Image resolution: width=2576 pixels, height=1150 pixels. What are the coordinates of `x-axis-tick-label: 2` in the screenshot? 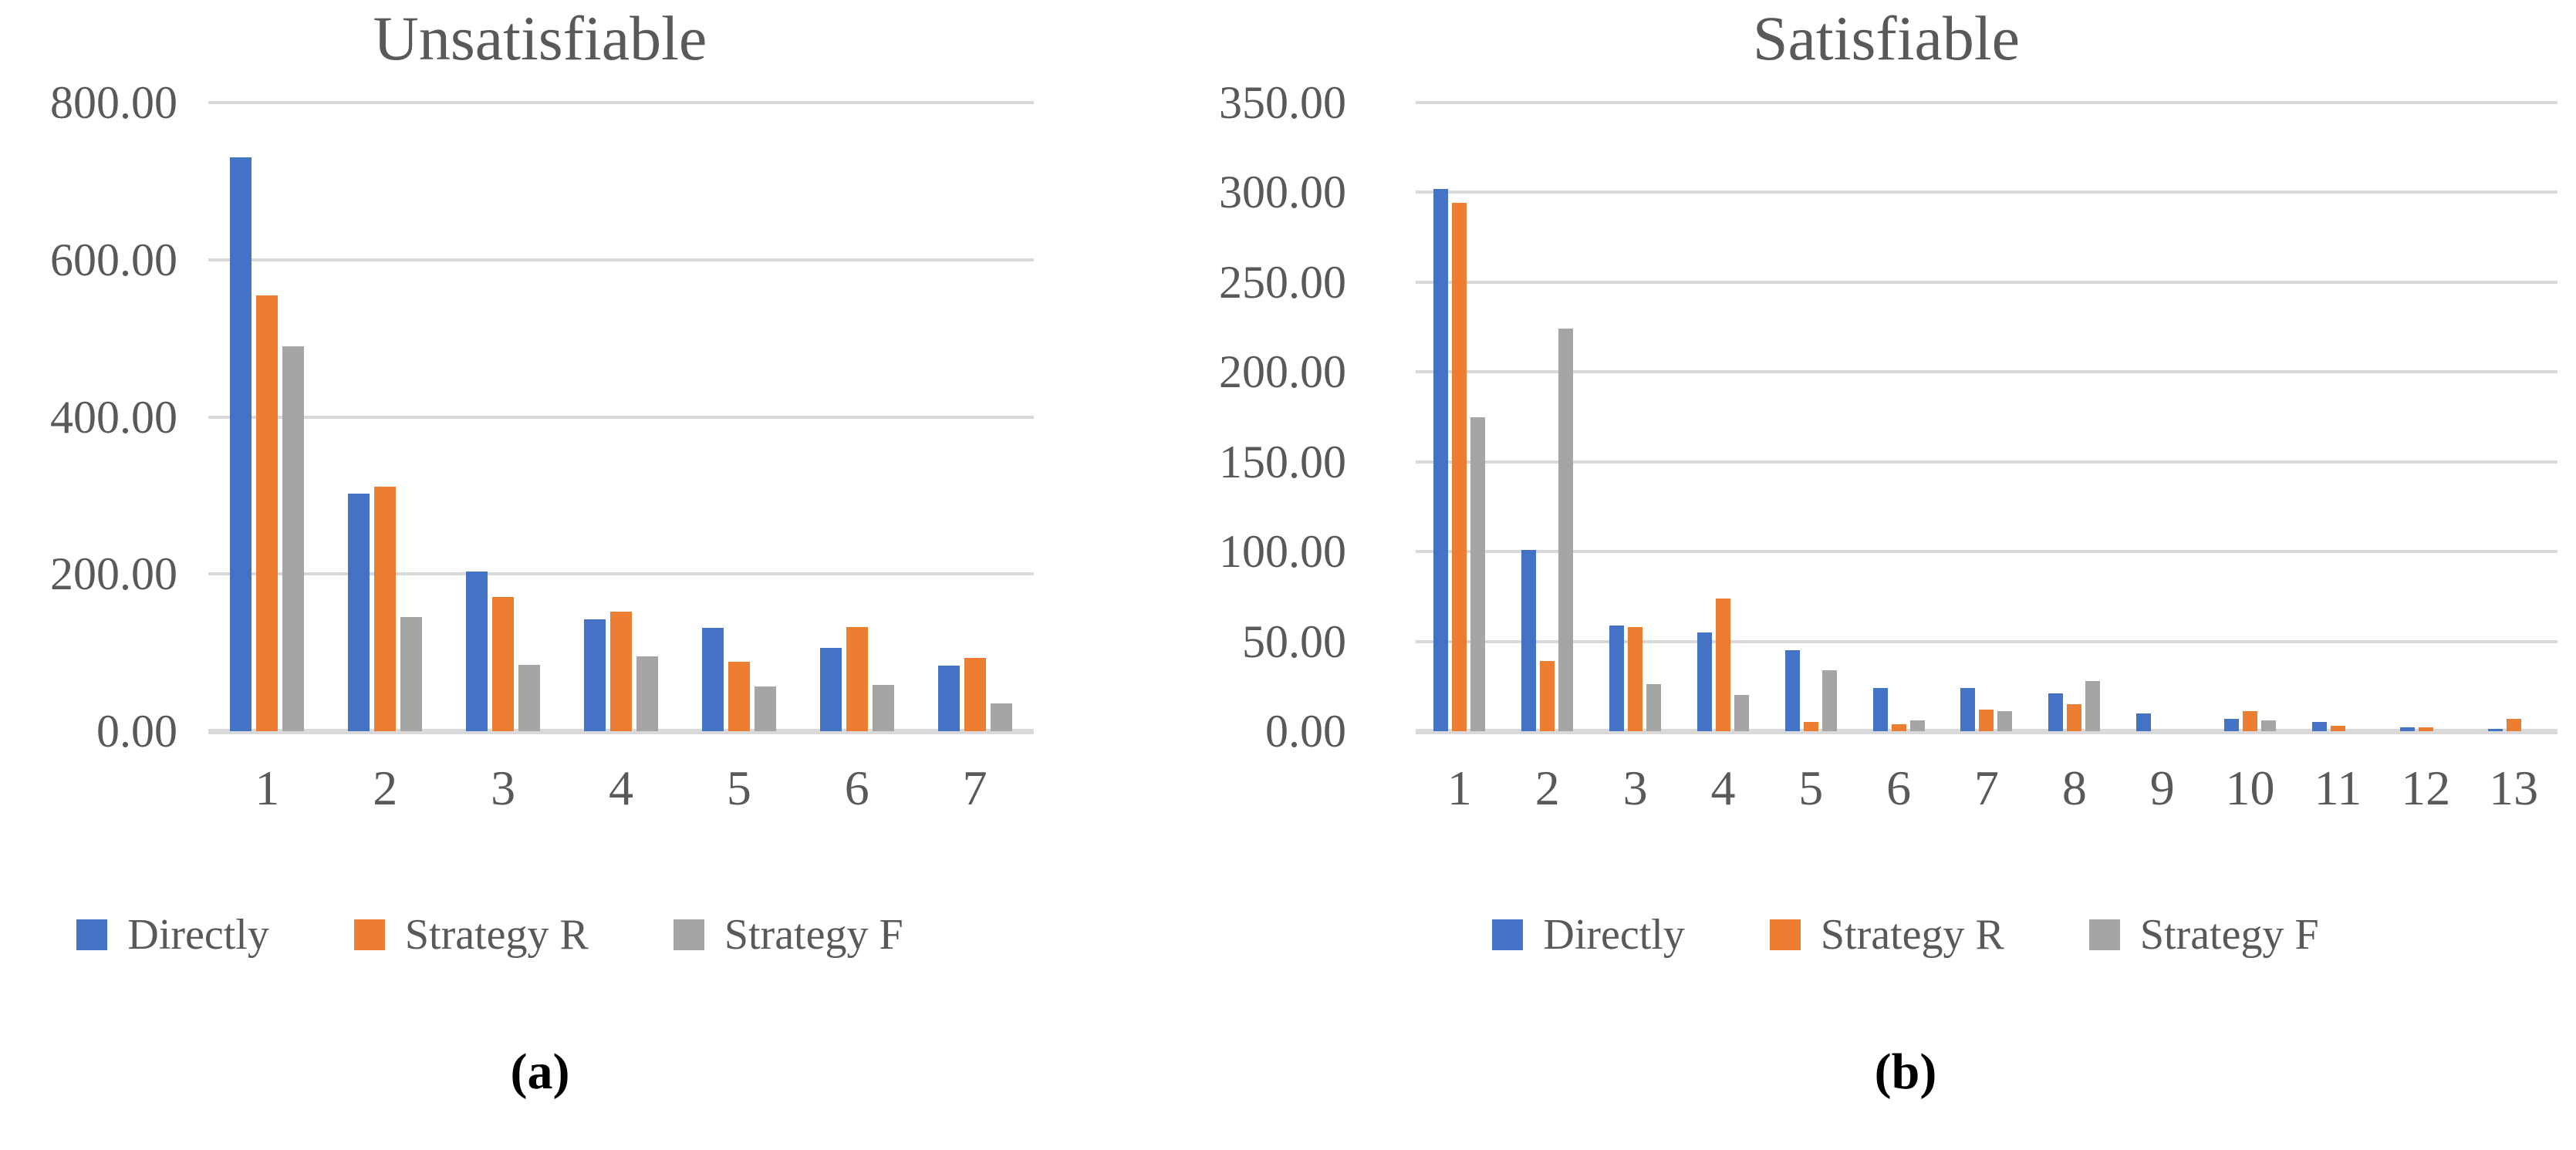 It's located at (385, 788).